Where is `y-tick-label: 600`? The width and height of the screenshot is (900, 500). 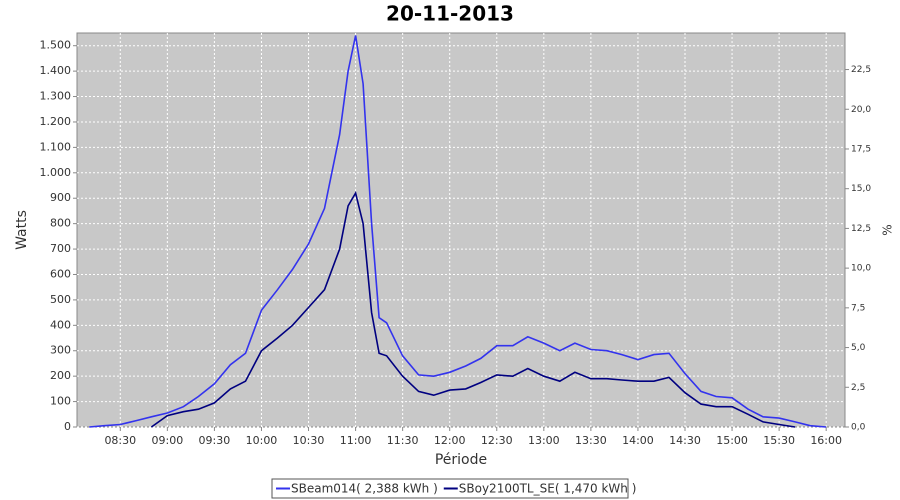 y-tick-label: 600 is located at coordinates (60, 273).